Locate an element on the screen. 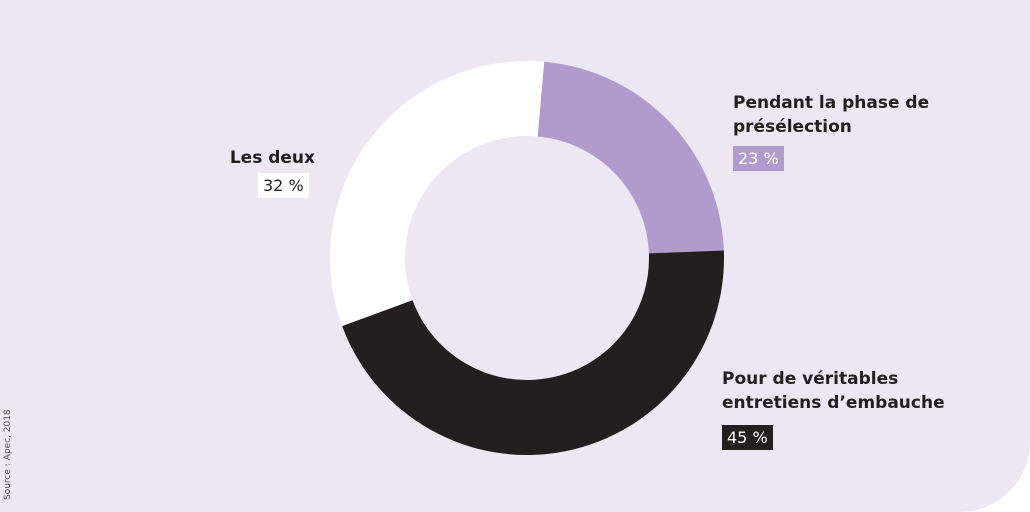 The height and width of the screenshot is (512, 1030). value-label: 32 % is located at coordinates (283, 185).